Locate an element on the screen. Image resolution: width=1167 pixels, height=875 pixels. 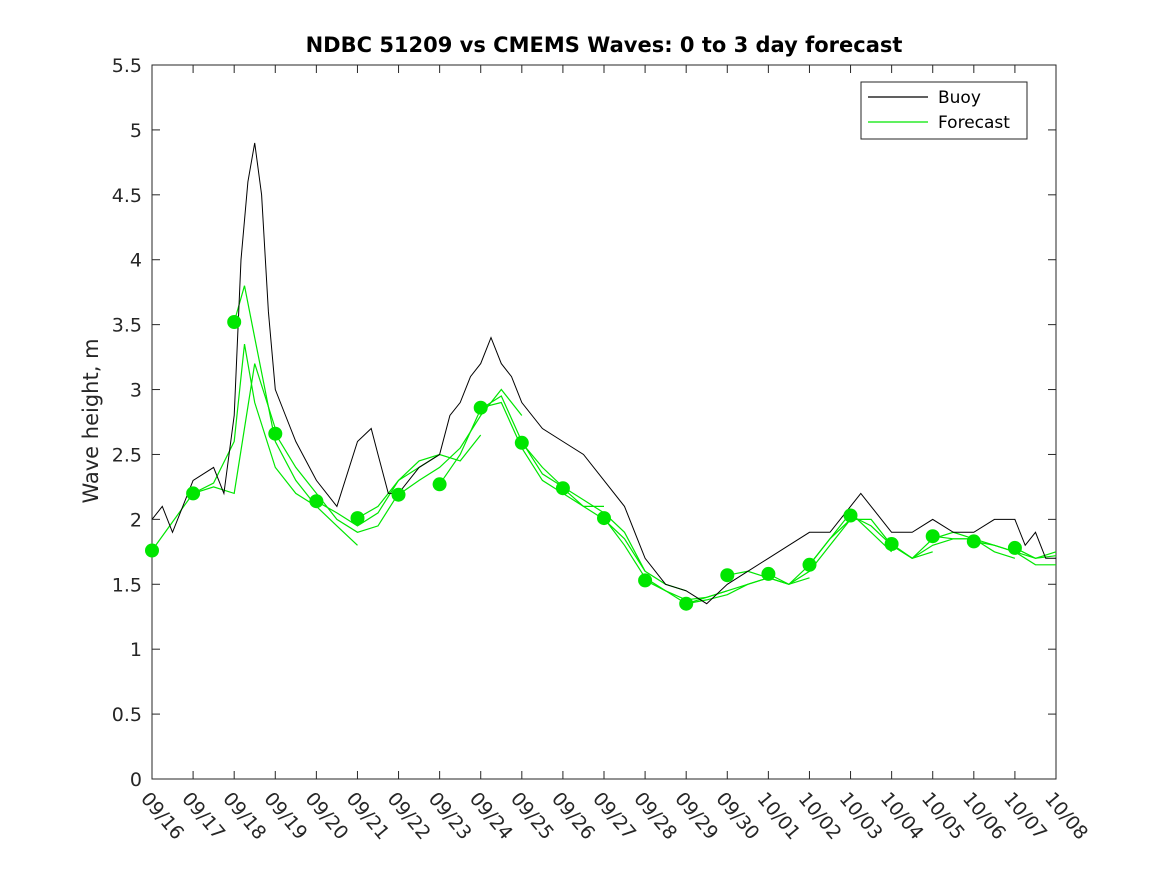
y-tick-label: 0 is located at coordinates (136, 780).